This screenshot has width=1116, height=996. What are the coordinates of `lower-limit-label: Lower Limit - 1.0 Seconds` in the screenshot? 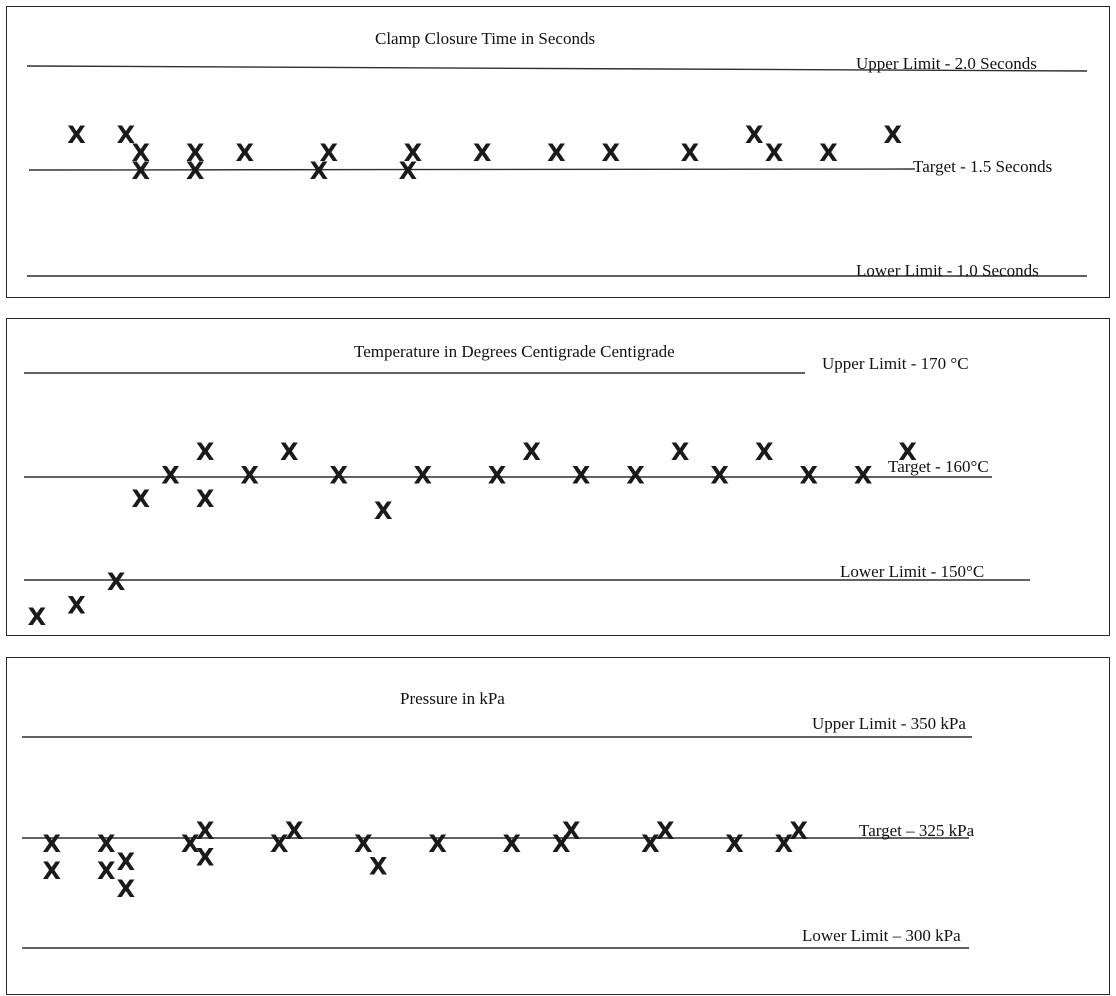 It's located at (947, 270).